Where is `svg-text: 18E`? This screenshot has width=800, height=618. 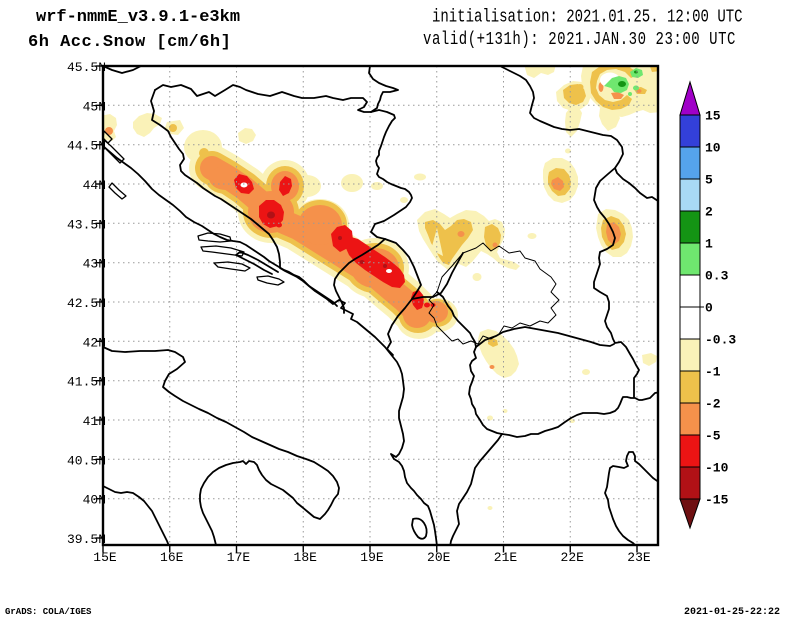 svg-text: 18E is located at coordinates (306, 557).